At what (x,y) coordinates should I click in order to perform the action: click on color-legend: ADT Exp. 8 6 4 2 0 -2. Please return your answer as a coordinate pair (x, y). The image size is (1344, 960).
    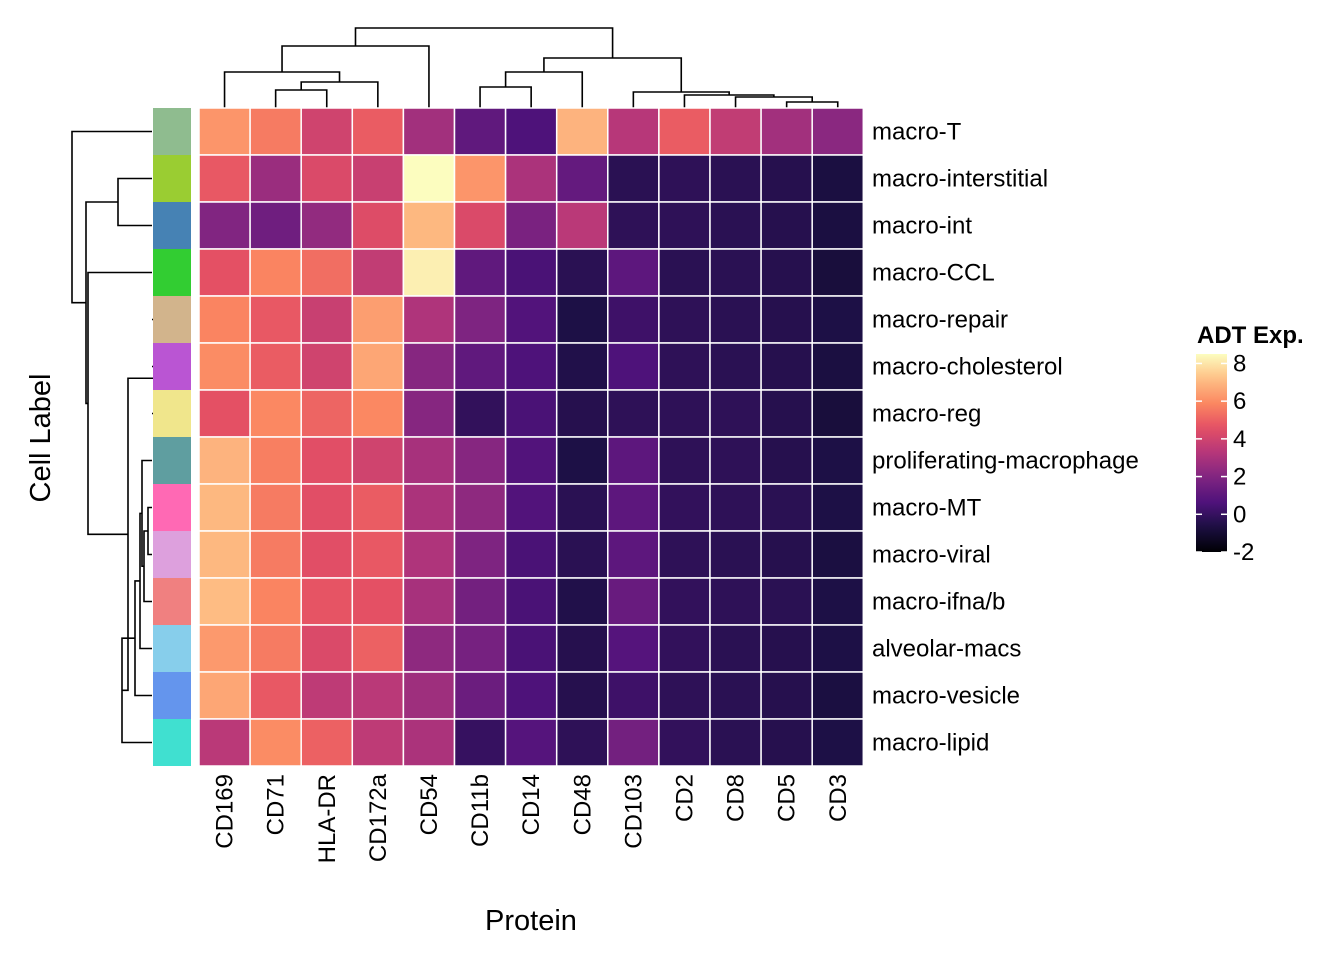
    Looking at the image, I should click on (1250, 444).